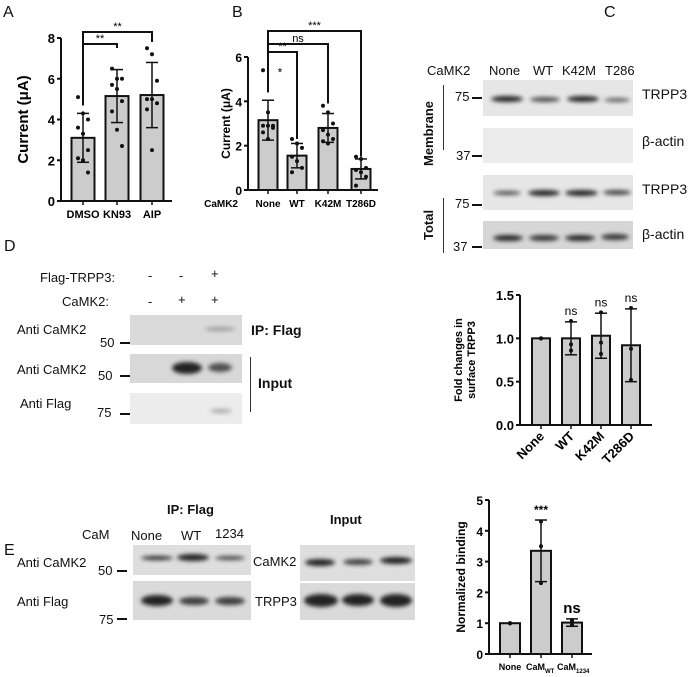 Image resolution: width=689 pixels, height=677 pixels. What do you see at coordinates (583, 672) in the screenshot?
I see `x-tick-sublabel: 1234` at bounding box center [583, 672].